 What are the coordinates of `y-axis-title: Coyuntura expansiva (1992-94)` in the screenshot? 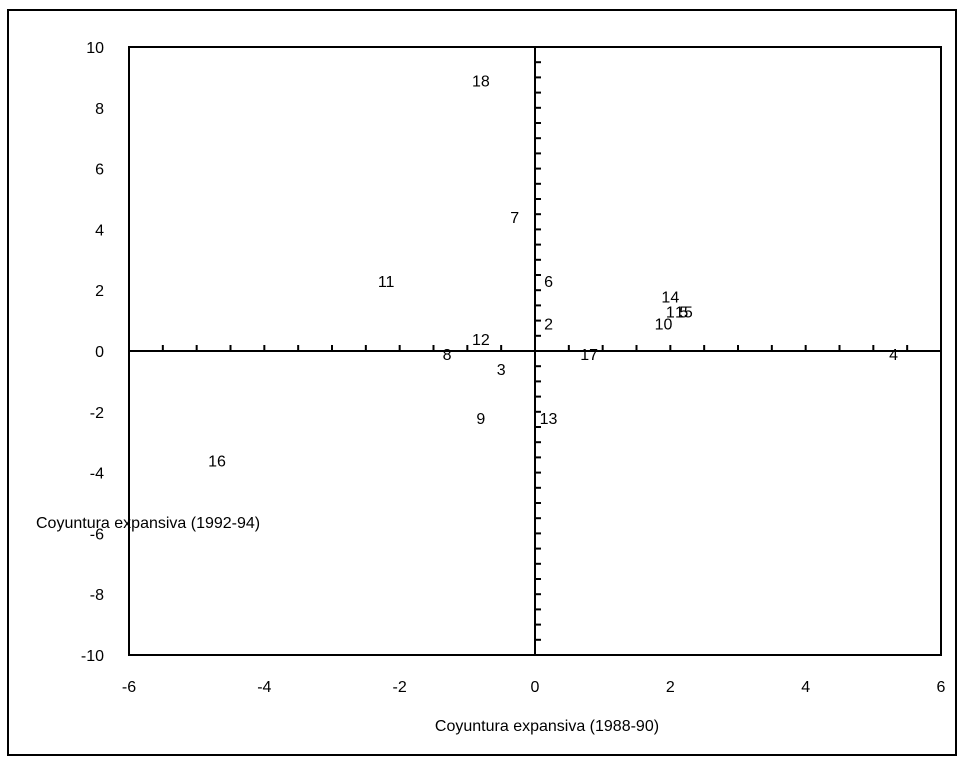 It's located at (148, 523).